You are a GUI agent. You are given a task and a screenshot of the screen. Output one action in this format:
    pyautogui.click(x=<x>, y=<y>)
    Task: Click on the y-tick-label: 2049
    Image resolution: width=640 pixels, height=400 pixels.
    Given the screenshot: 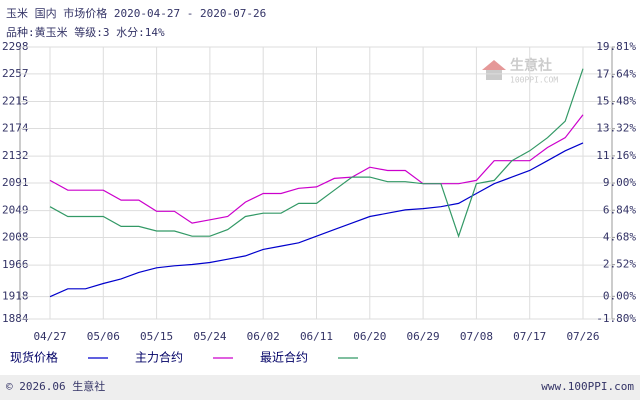 What is the action you would take?
    pyautogui.click(x=15, y=210)
    